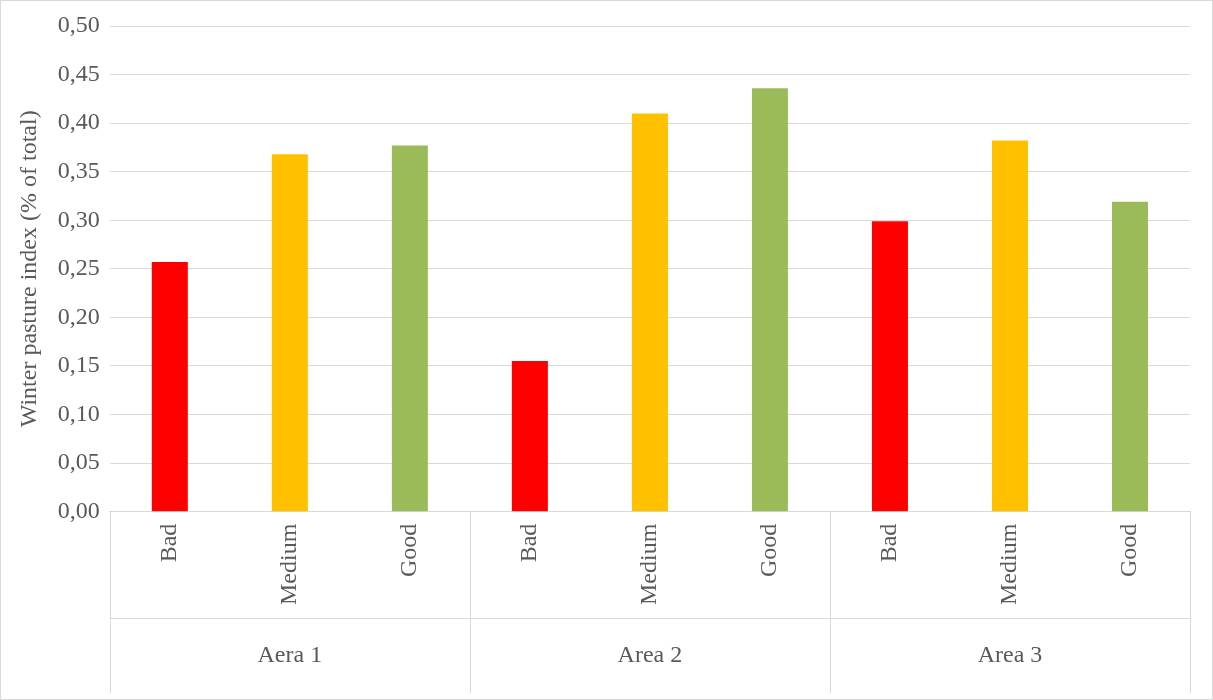 Image resolution: width=1213 pixels, height=700 pixels. I want to click on y-tick-label: 0,05, so click(78, 461).